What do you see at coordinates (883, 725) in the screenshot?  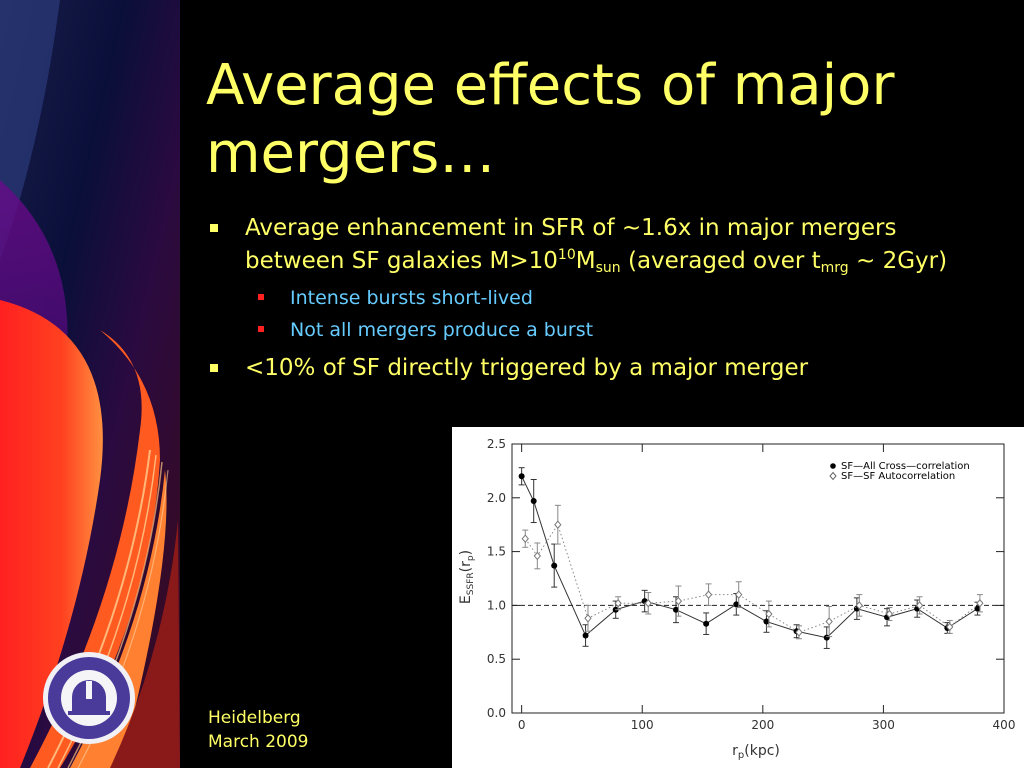 I see `x-tick-label: 300` at bounding box center [883, 725].